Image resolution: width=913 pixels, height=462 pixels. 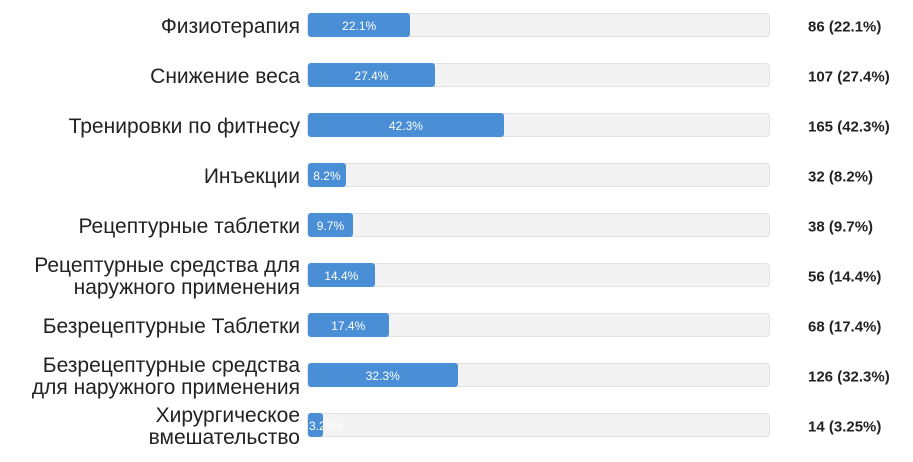 I want to click on count-label: 86 (22.1%), so click(x=845, y=27).